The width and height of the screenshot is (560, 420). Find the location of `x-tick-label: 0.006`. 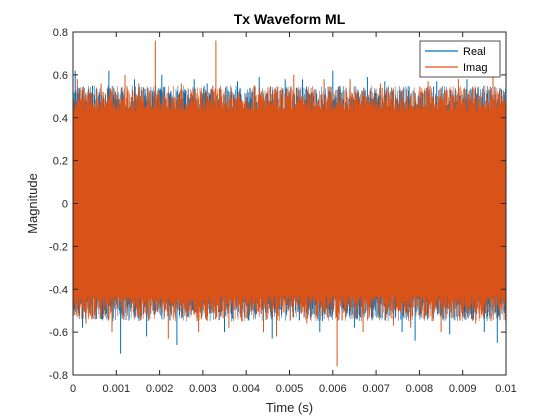

x-tick-label: 0.006 is located at coordinates (333, 389).